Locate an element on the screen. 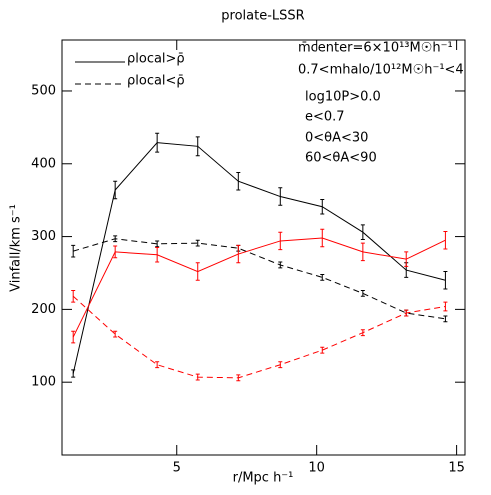  y-tick-label: 400 is located at coordinates (43, 163).